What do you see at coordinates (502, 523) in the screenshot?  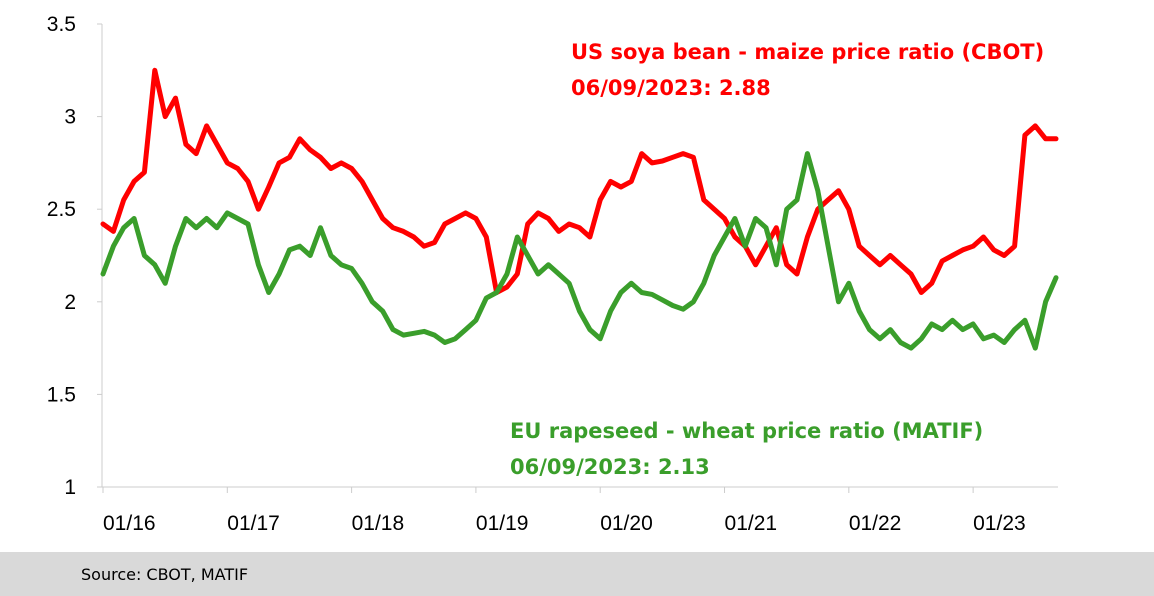 I see `x-tick-label: 01/19` at bounding box center [502, 523].